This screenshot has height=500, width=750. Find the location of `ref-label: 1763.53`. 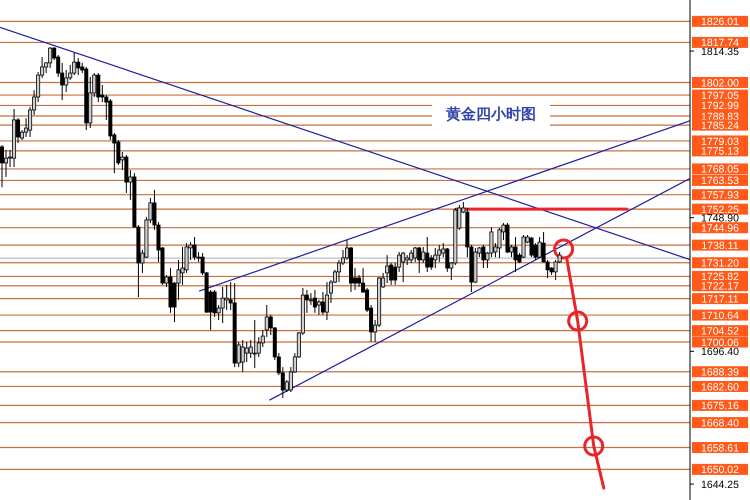

ref-label: 1763.53 is located at coordinates (720, 181).